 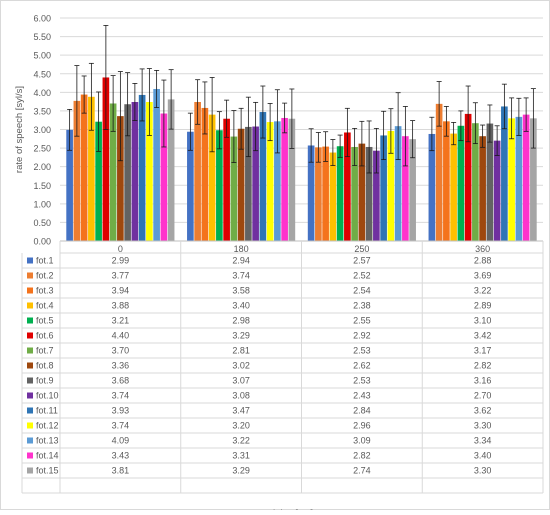 What do you see at coordinates (241, 471) in the screenshot?
I see `data-label: 3.29` at bounding box center [241, 471].